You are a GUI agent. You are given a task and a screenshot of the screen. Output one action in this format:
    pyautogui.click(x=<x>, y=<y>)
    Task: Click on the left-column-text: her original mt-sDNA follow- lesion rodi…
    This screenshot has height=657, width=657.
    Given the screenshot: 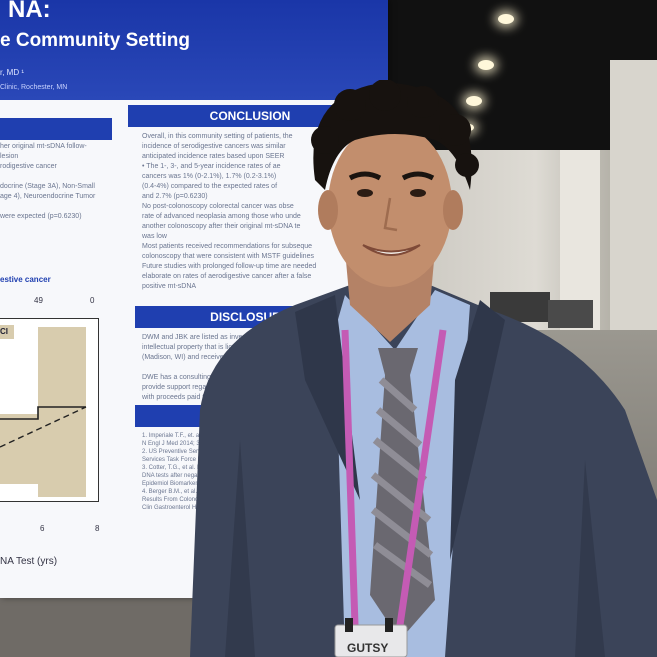 What is the action you would take?
    pyautogui.click(x=56, y=182)
    